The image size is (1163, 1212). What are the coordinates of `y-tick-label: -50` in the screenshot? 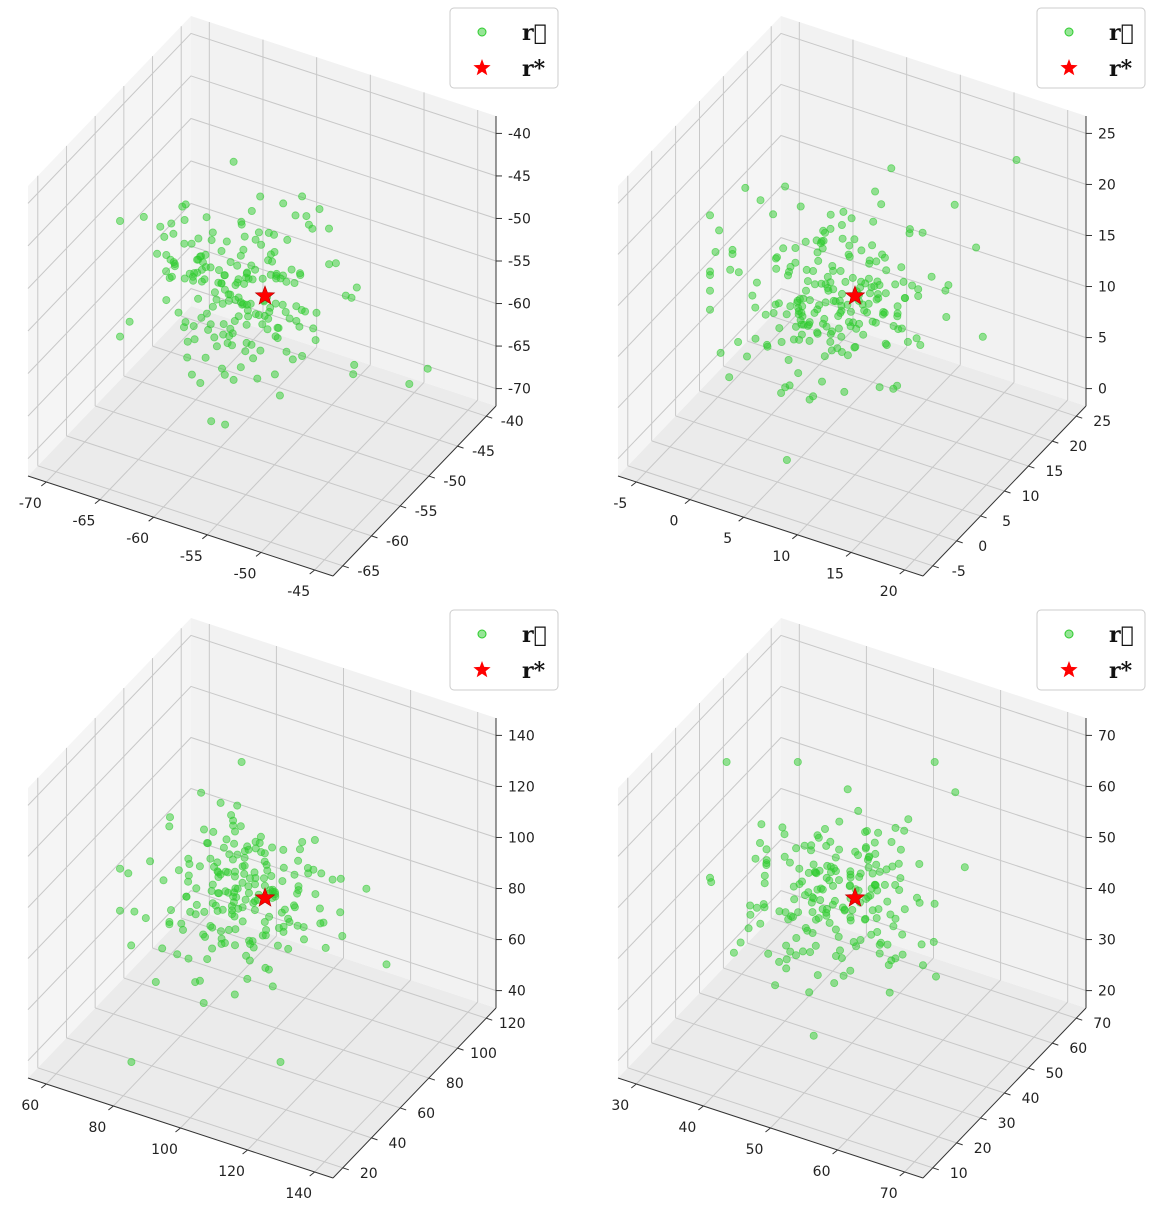 It's located at (454, 482).